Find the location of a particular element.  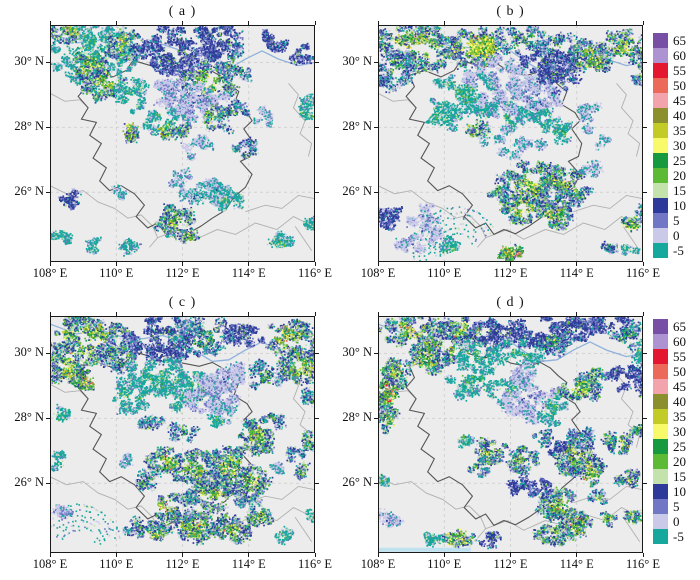

colorbar-label: 35 is located at coordinates (679, 130).